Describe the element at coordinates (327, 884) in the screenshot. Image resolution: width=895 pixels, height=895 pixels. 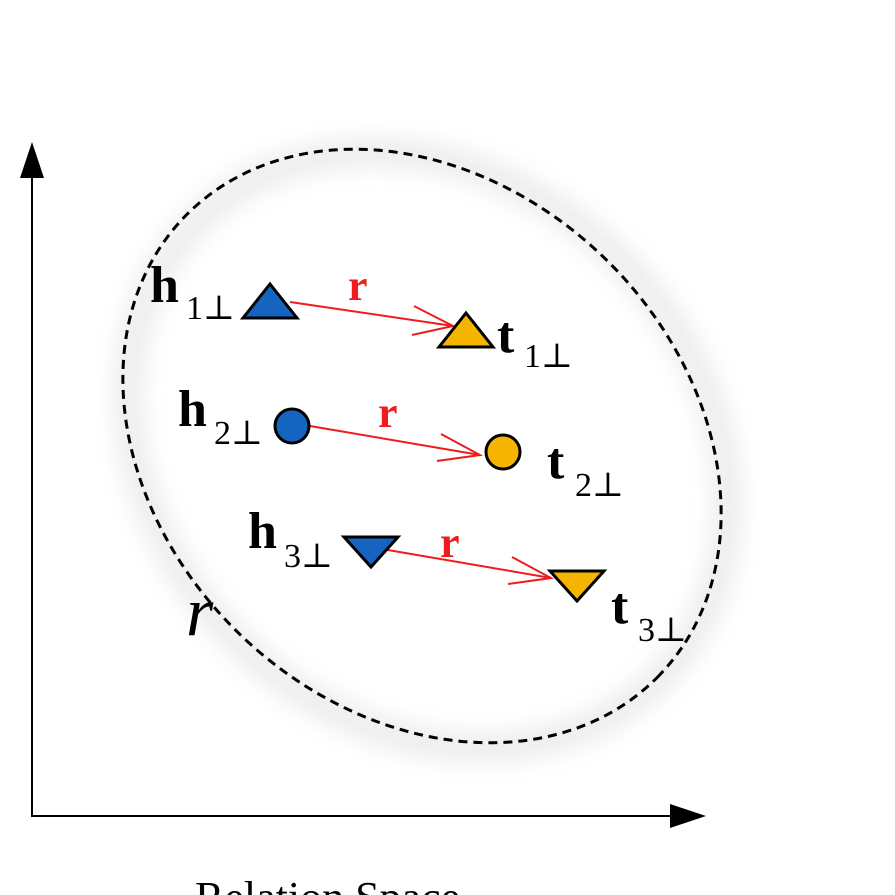
I see `caption: Relation Space` at that location.